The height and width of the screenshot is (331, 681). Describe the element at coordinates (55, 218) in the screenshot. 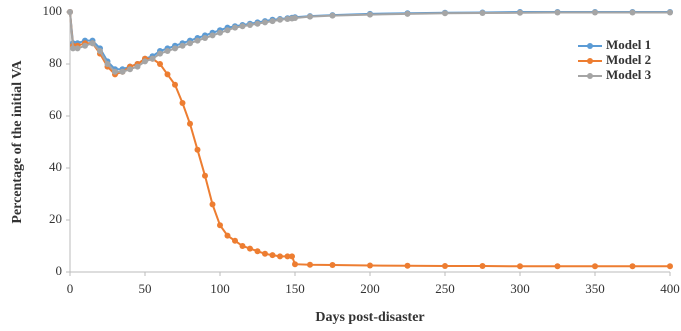

I see `y-tick-label: 20` at that location.